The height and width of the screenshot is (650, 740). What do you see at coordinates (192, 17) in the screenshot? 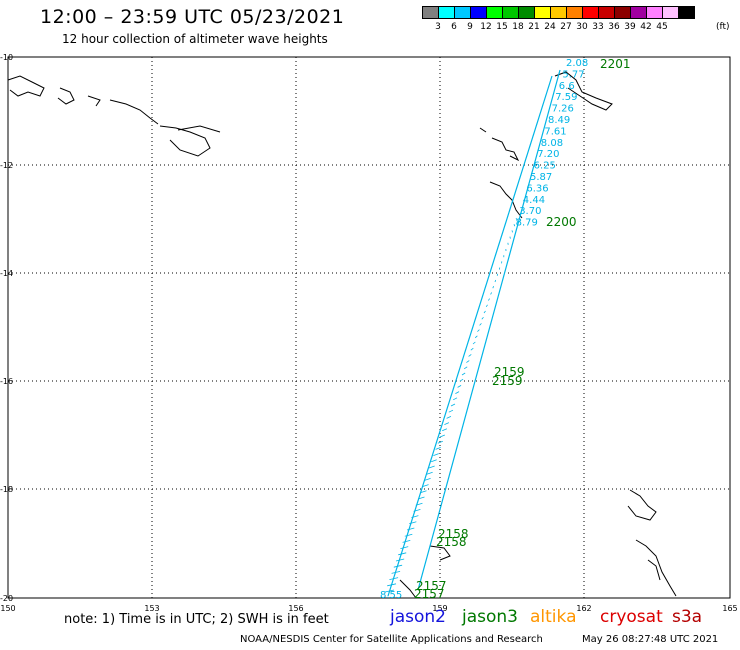
I see `map-title: 12:00 – 23:59 UTC 05/23/2021` at bounding box center [192, 17].